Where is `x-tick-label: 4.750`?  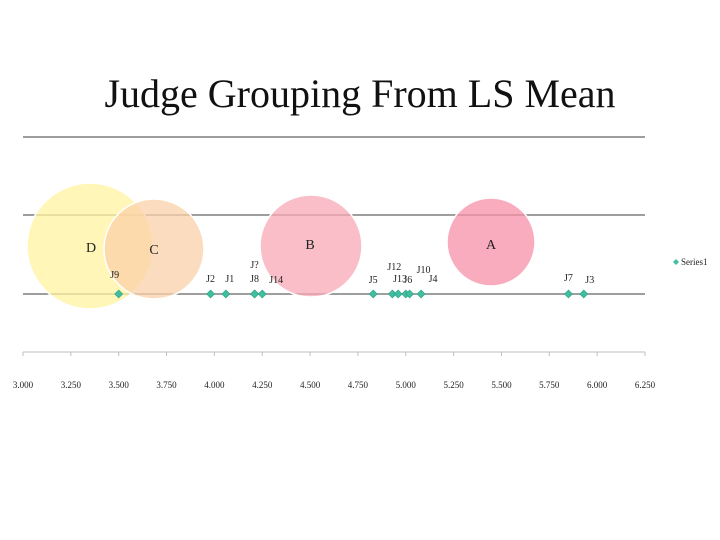 x-tick-label: 4.750 is located at coordinates (358, 385).